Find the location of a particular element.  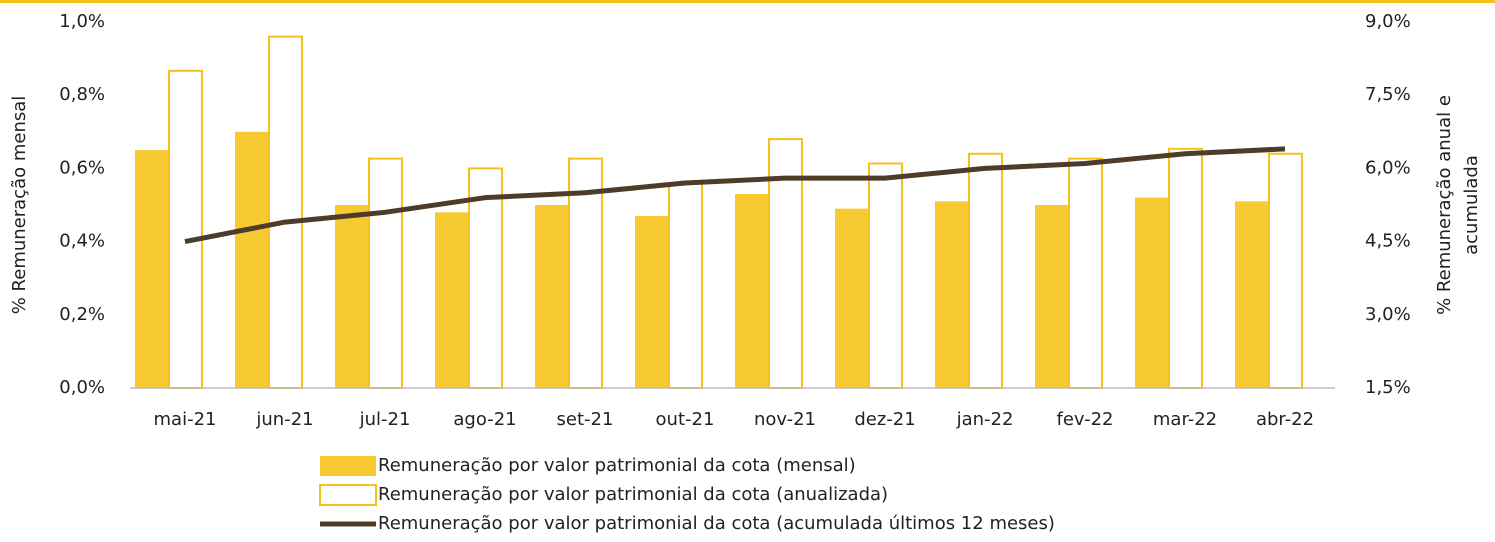

x-tick-label: abr-22 is located at coordinates (1285, 419).